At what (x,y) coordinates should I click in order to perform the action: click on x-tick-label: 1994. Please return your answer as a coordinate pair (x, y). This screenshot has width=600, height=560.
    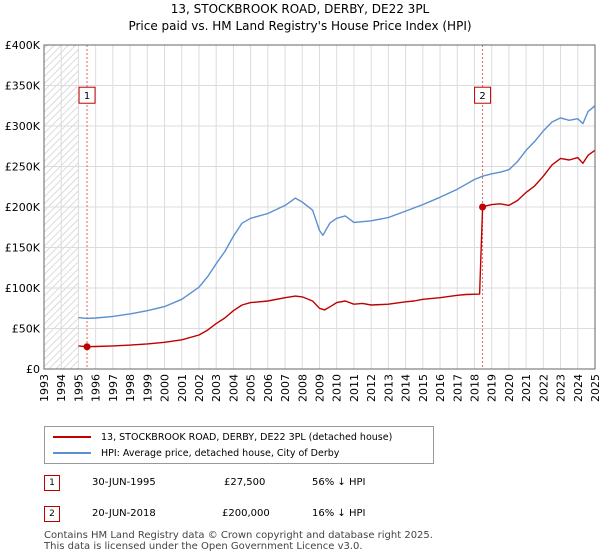
    Looking at the image, I should click on (61, 388).